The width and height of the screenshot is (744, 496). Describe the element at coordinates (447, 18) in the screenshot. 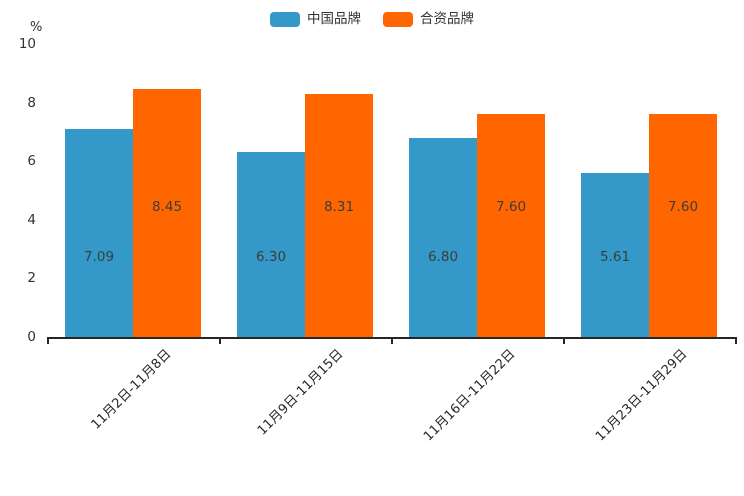

I see `legend-label-joint-venture-brand: 合资品牌` at that location.